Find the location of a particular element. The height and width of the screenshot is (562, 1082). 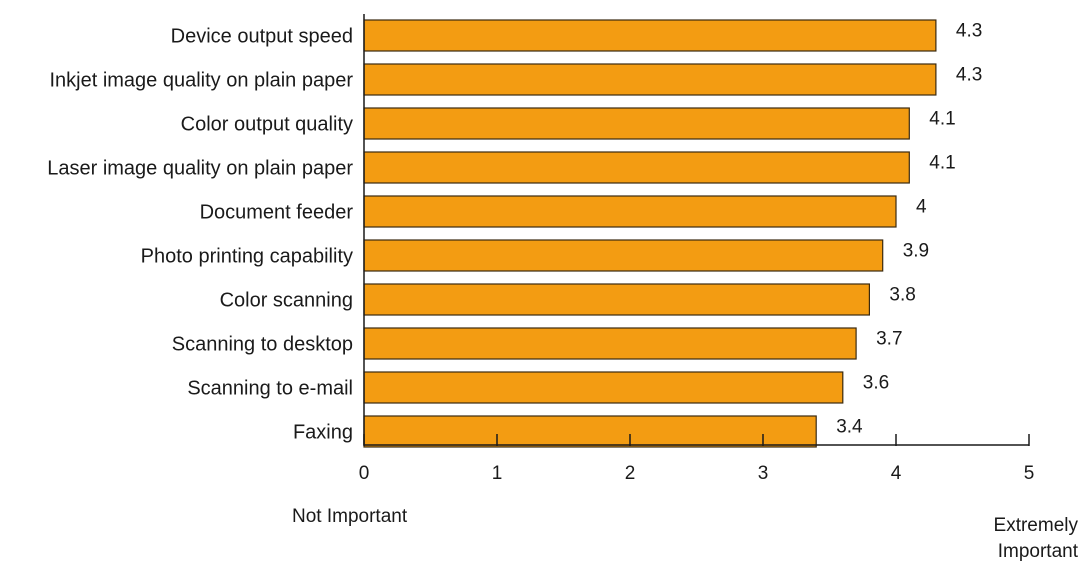

value-label-0: 4.3 is located at coordinates (969, 31).